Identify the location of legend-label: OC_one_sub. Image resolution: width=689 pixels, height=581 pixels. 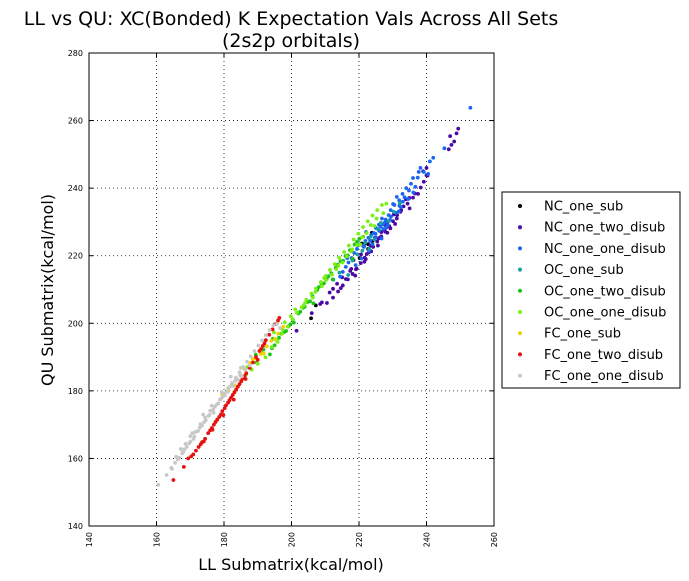
(584, 270).